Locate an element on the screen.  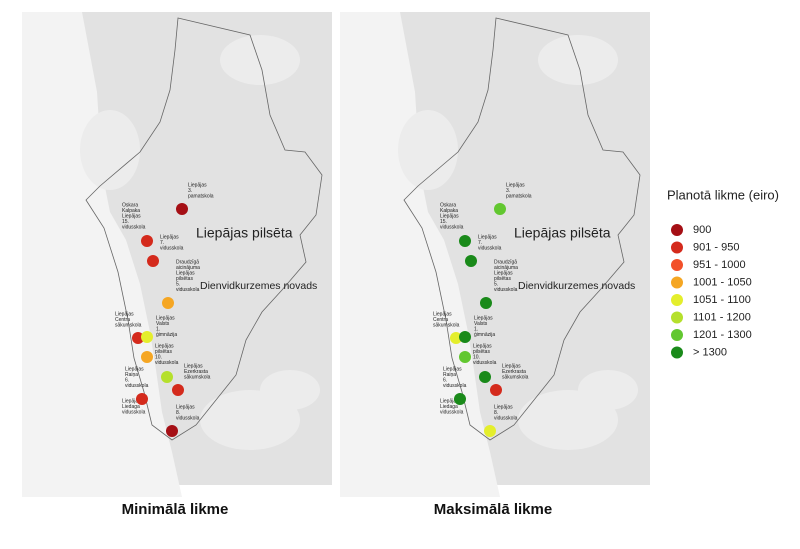
map-title: Minimālā likme is located at coordinates (175, 509).